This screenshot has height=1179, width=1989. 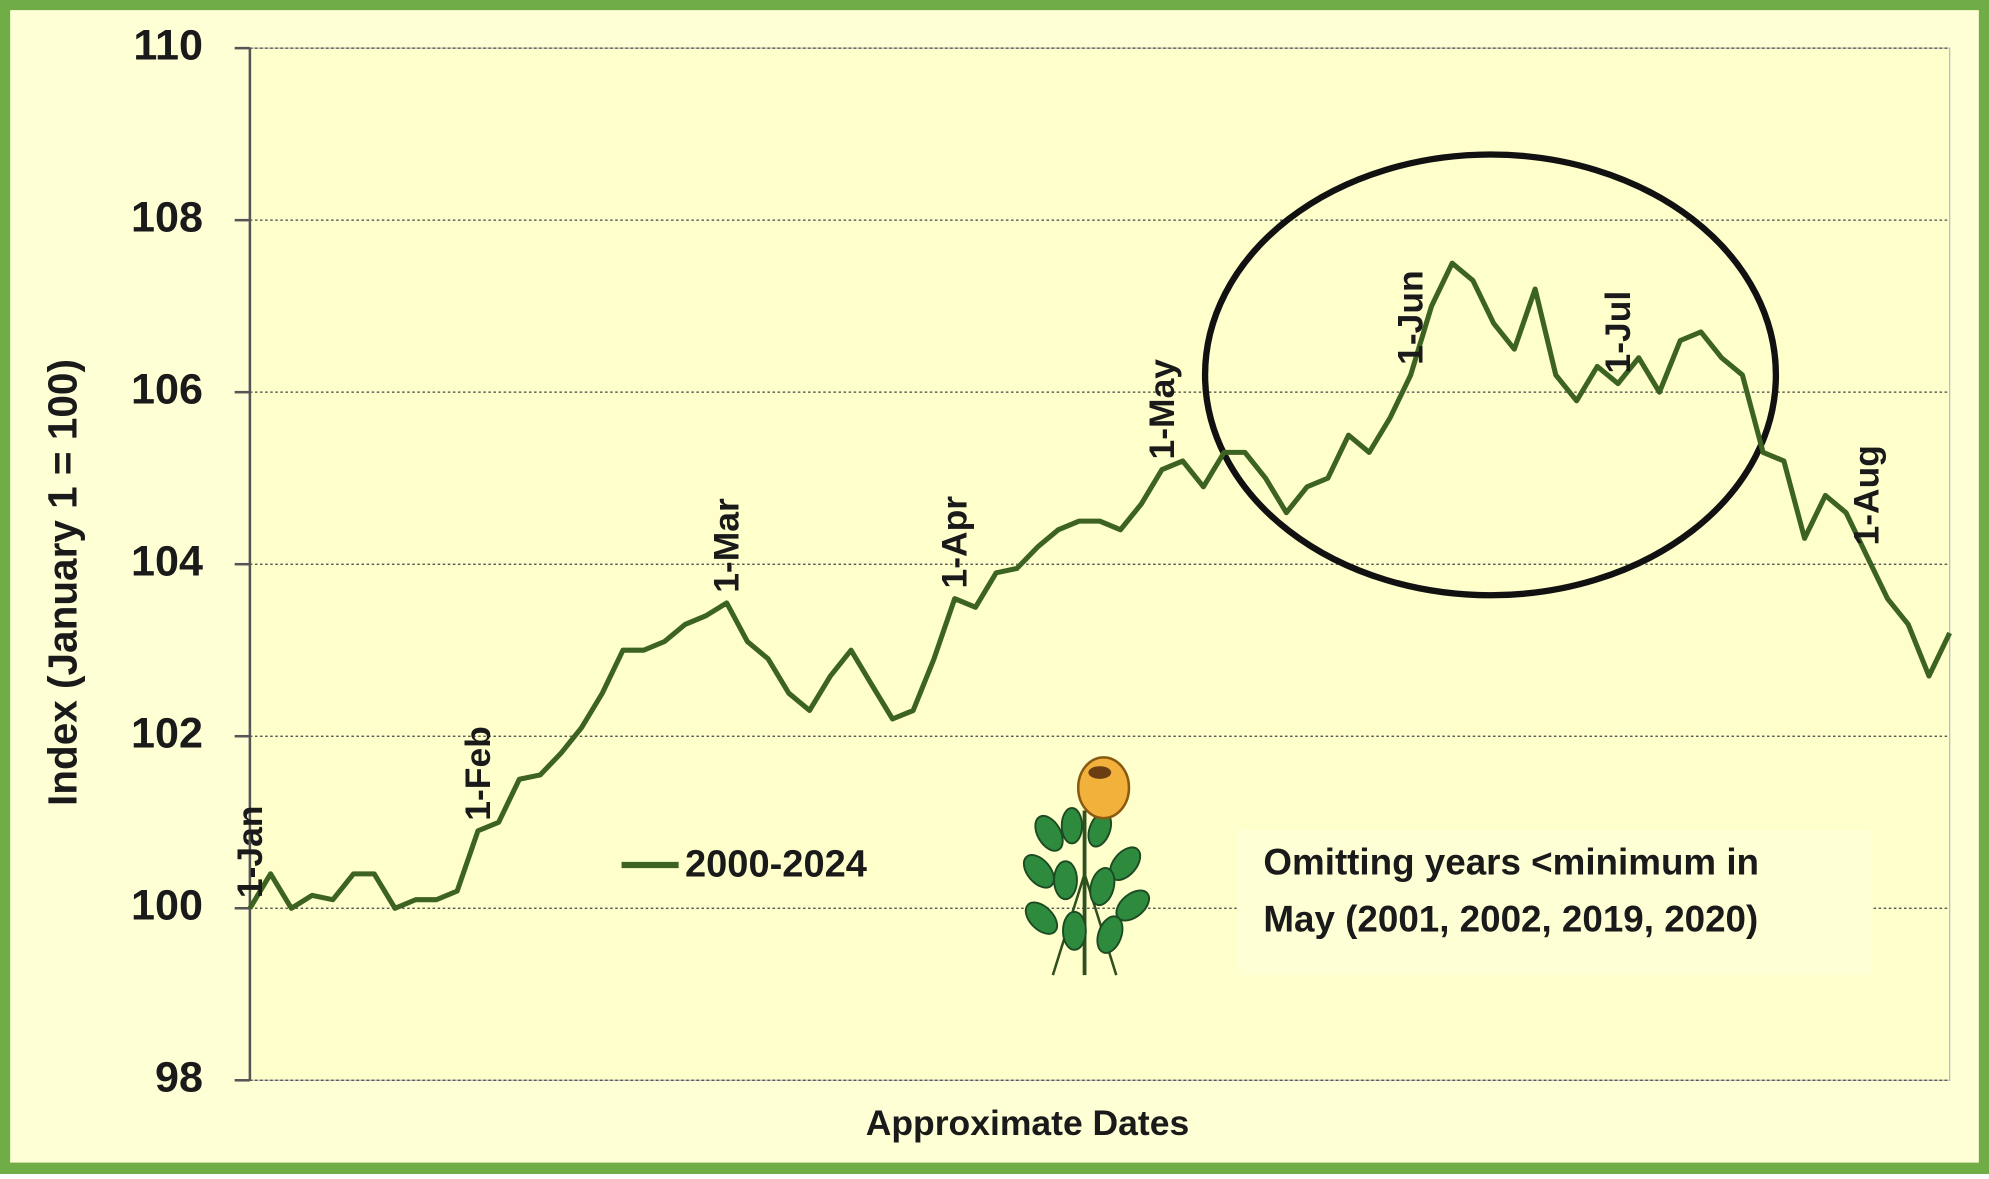 I want to click on x-axis-label: Approximate Dates, so click(x=1028, y=1123).